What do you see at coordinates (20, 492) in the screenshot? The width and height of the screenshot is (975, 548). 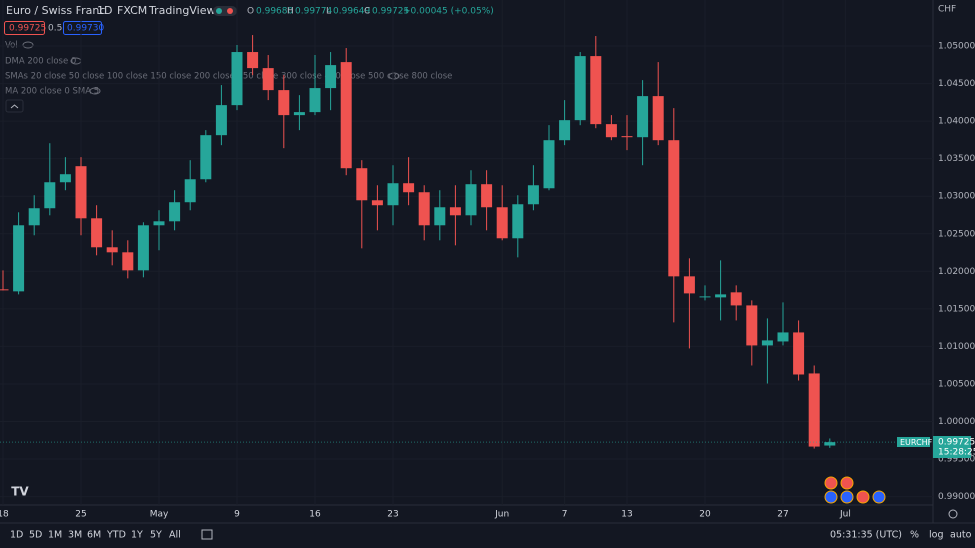 I see `tv-logo: TV` at bounding box center [20, 492].